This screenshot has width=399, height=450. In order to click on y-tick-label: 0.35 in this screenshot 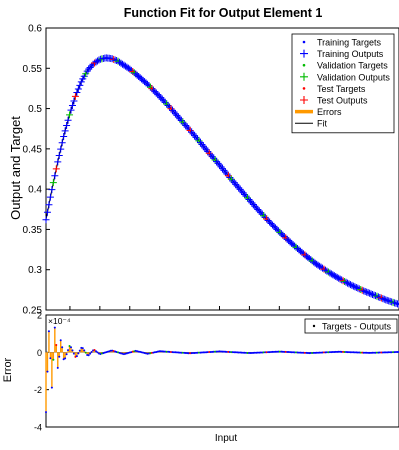, I will do `click(33, 230)`.